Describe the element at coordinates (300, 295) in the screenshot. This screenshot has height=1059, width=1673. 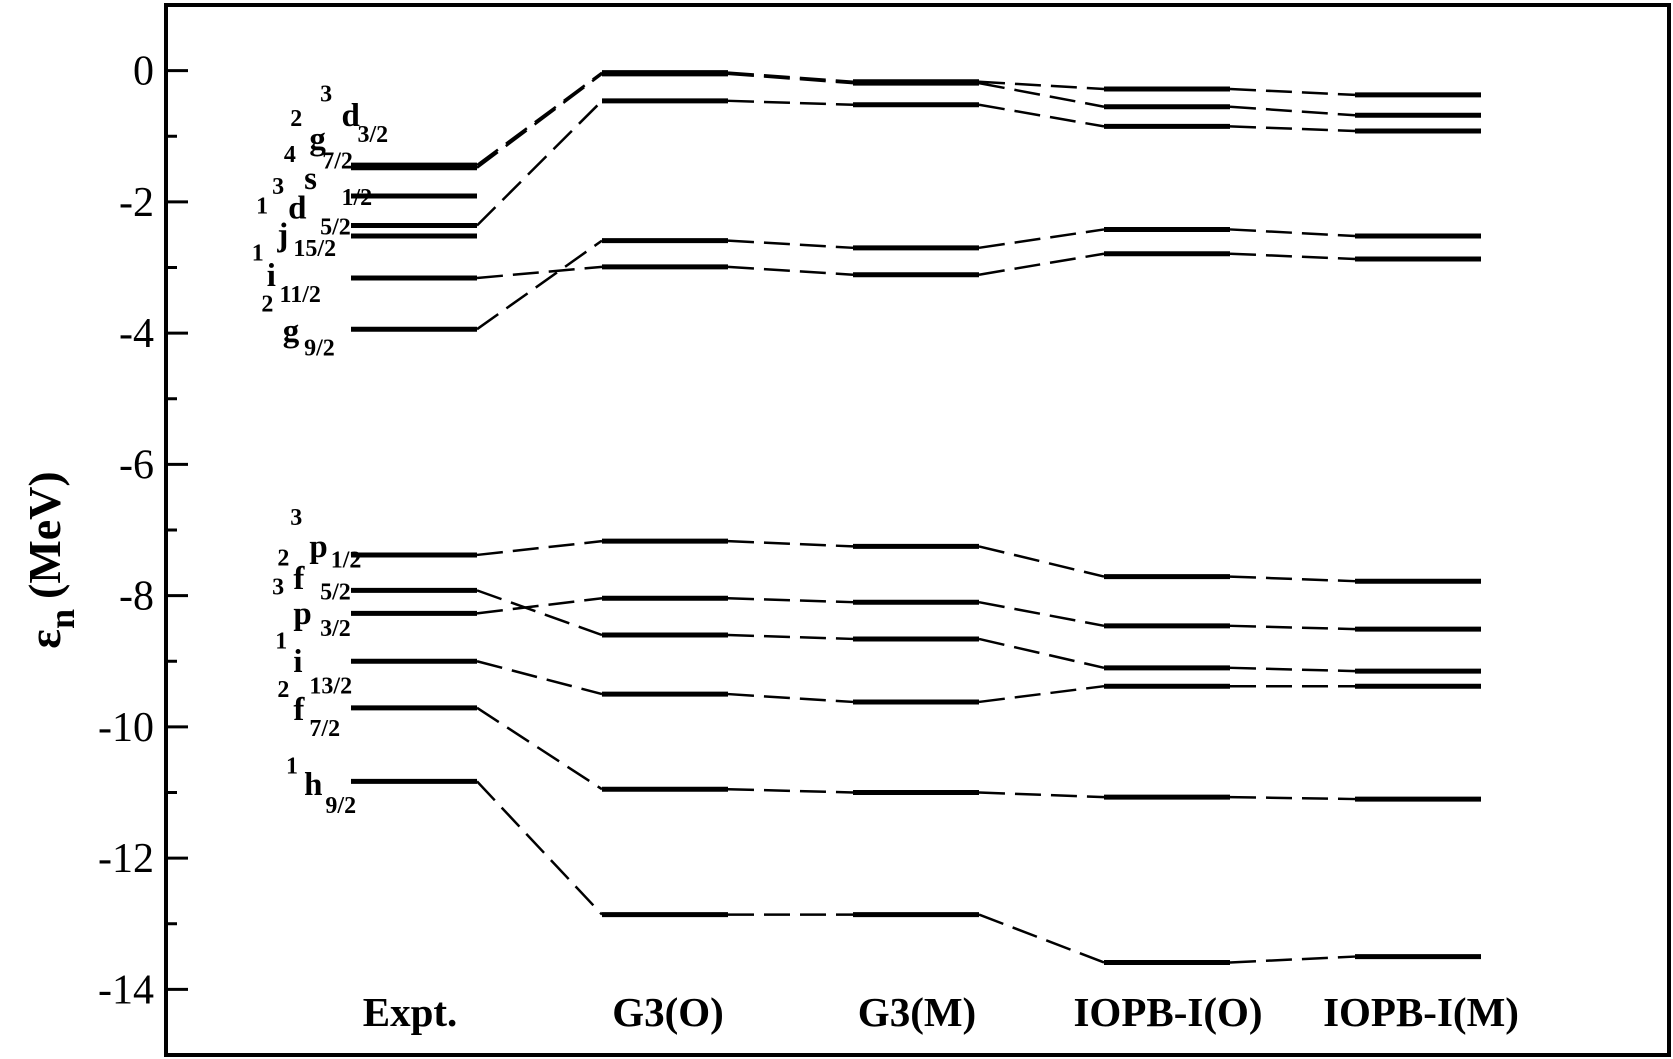
I see `level-label-j: 11/2` at that location.